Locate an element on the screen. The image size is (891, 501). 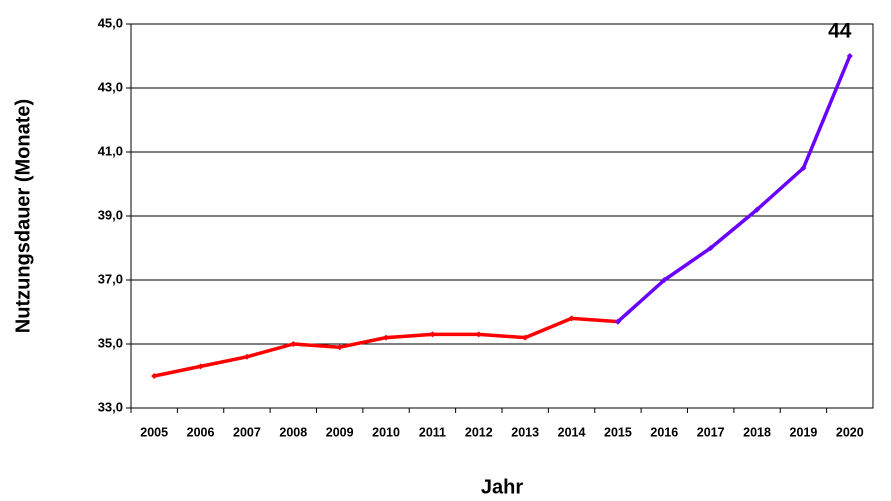
x-tick-label: 2019 is located at coordinates (804, 432).